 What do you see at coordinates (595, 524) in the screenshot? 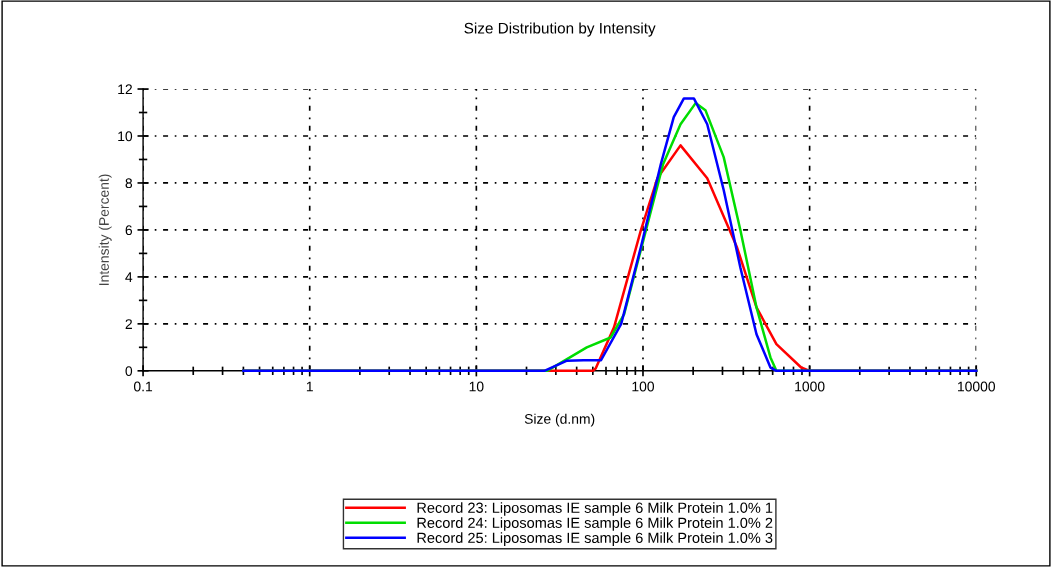
I see `legend-label: Record 24: Liposomas IE sample 6 Milk Protein 1.0% 2` at bounding box center [595, 524].